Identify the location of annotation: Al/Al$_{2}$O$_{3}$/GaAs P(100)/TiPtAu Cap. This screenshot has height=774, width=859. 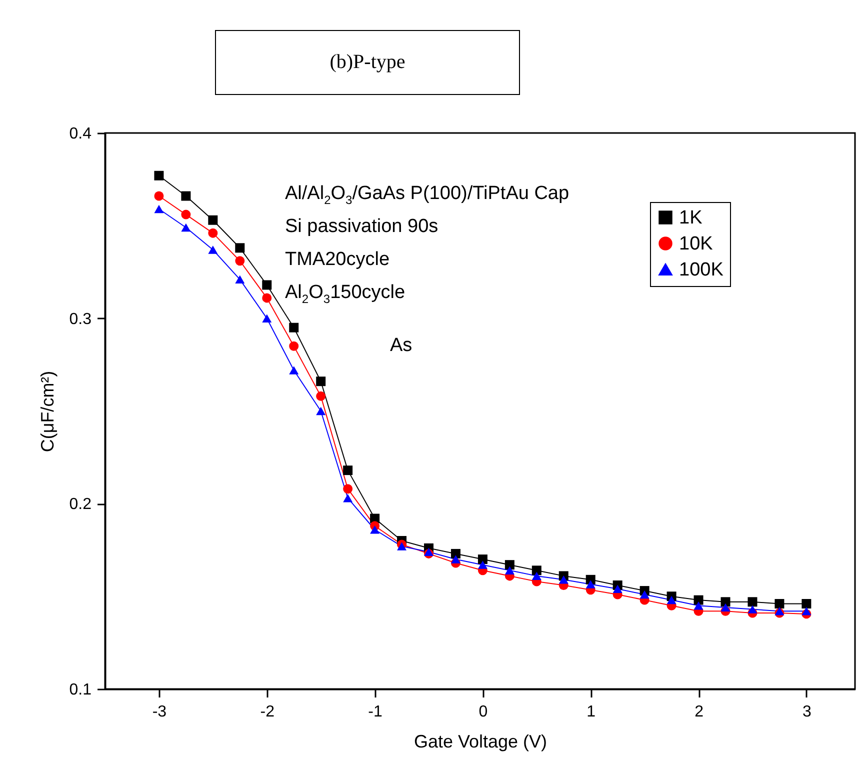
(427, 195).